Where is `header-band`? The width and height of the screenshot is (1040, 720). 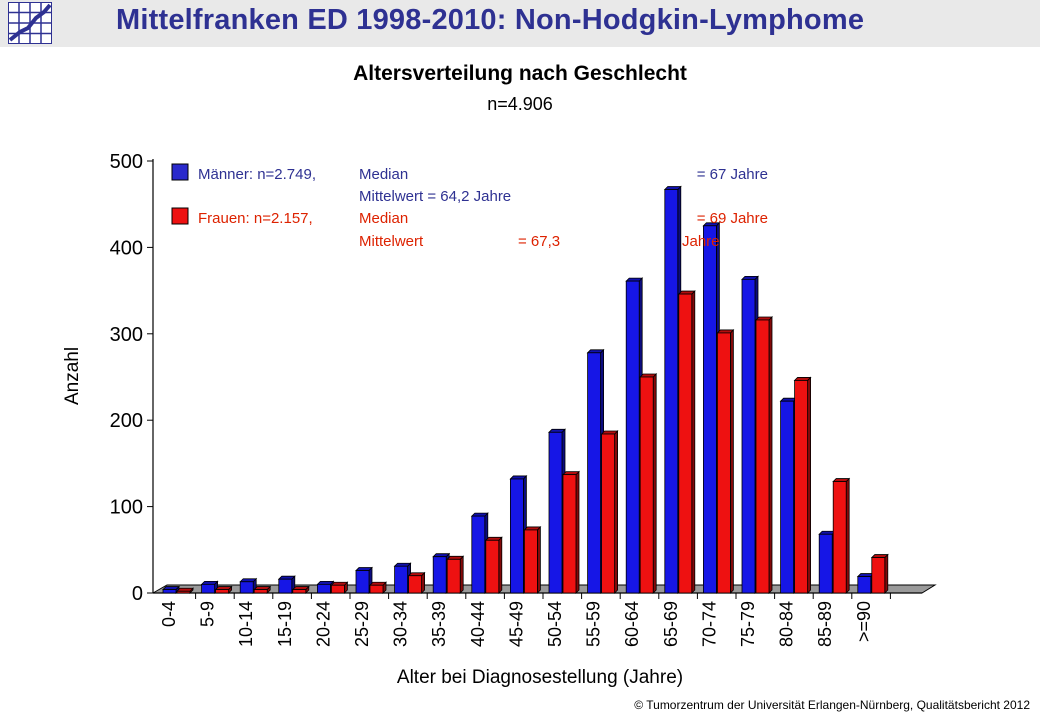 header-band is located at coordinates (520, 23).